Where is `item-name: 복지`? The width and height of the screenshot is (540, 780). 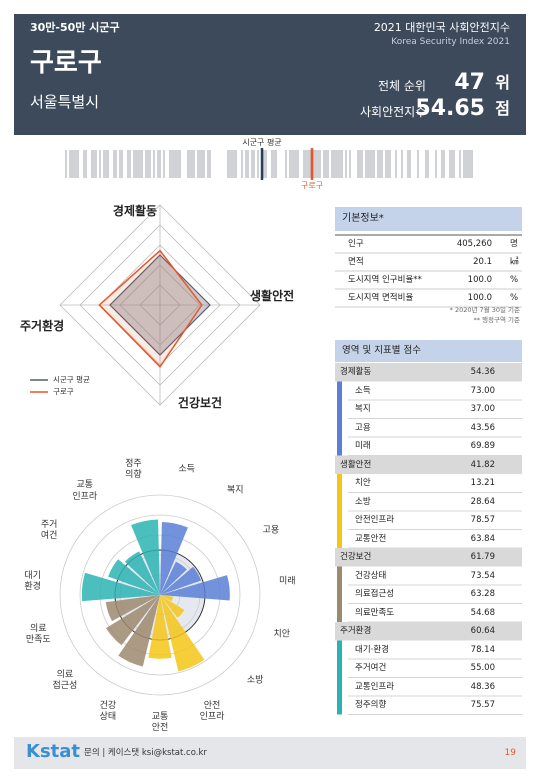 item-name: 복지 is located at coordinates (363, 409).